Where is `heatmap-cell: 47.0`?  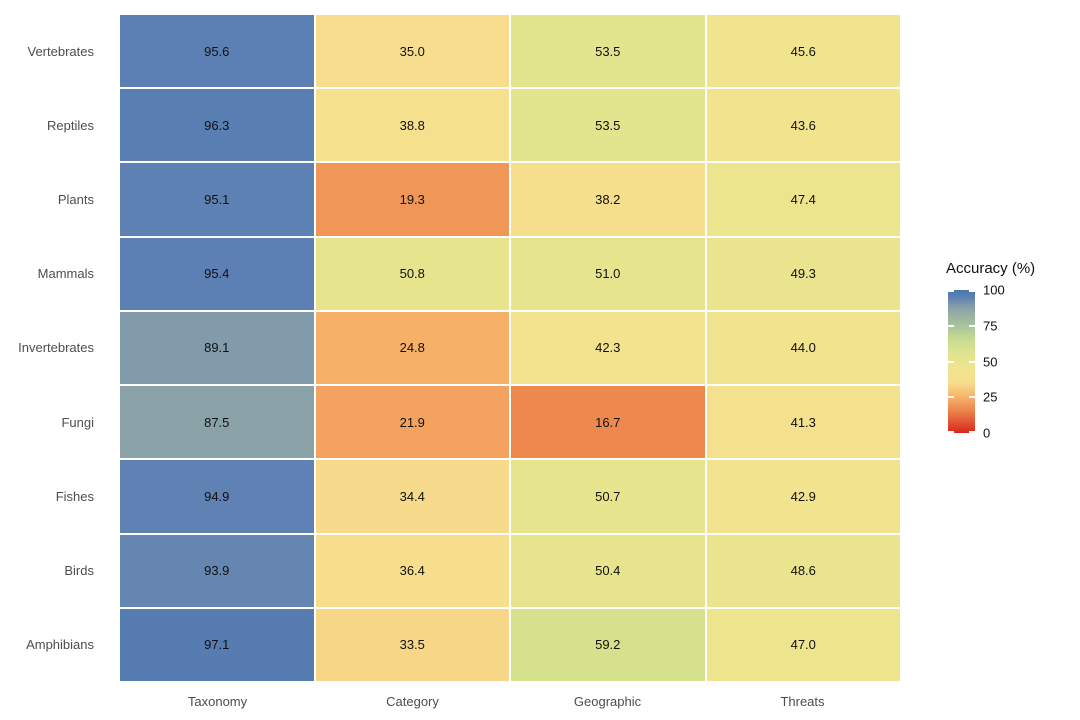
heatmap-cell: 47.0 is located at coordinates (803, 644).